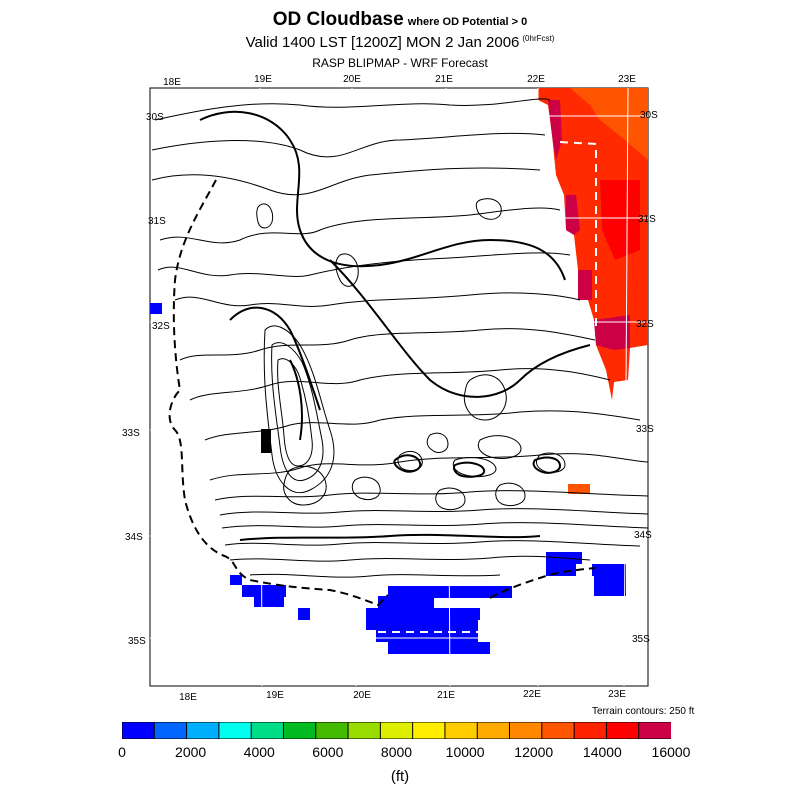  Describe the element at coordinates (602, 752) in the screenshot. I see `colorbar-tick-label: 14000` at that location.